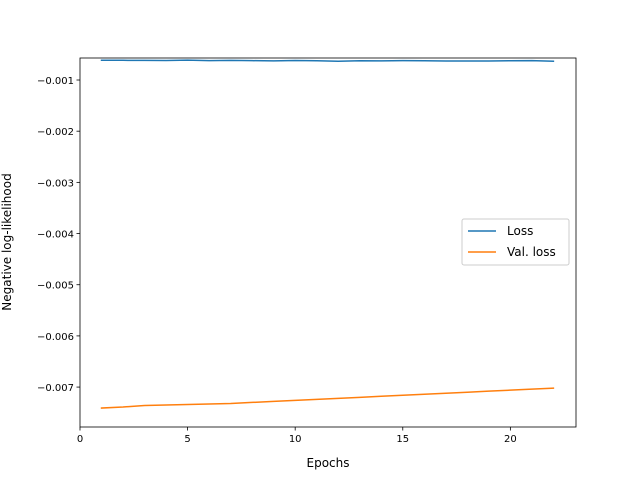 This screenshot has width=640, height=480. Describe the element at coordinates (55, 286) in the screenshot. I see `y-tick-label: −0.005` at that location.